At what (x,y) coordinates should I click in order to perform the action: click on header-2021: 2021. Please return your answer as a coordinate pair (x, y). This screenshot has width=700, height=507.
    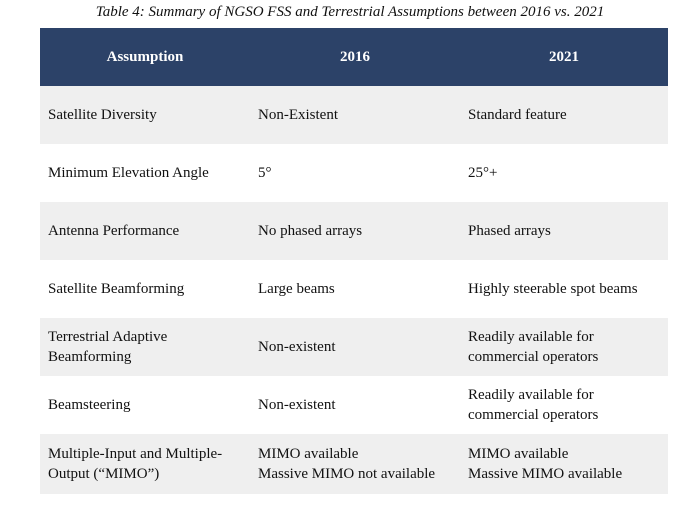
    Looking at the image, I should click on (564, 56).